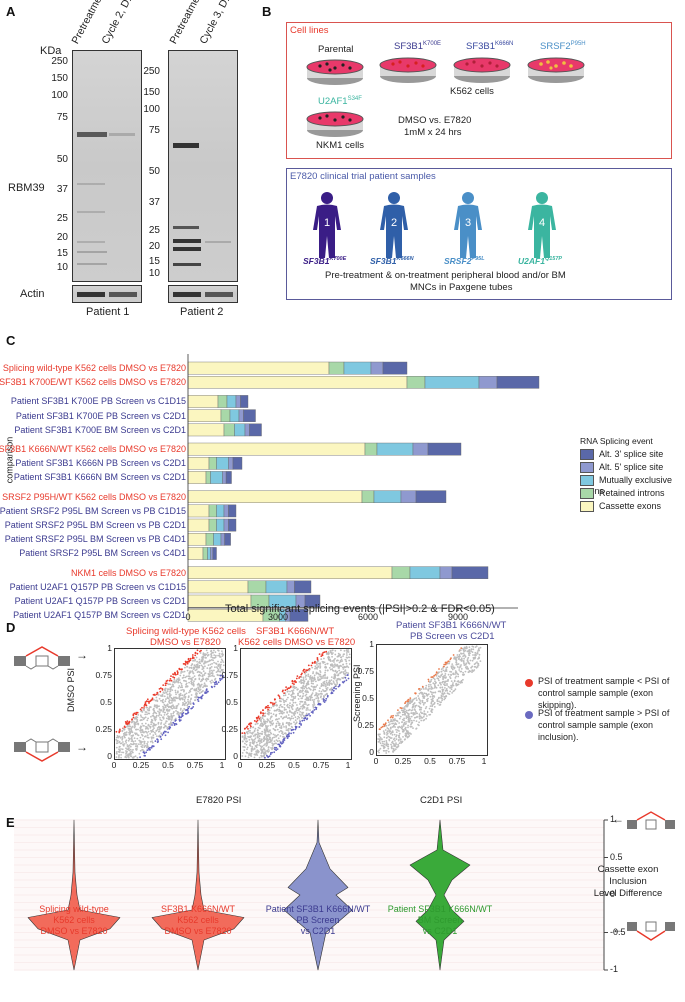 The width and height of the screenshot is (685, 1002). Describe the element at coordinates (621, 468) in the screenshot. I see `legend-item: Alt. 5' splice site` at that location.